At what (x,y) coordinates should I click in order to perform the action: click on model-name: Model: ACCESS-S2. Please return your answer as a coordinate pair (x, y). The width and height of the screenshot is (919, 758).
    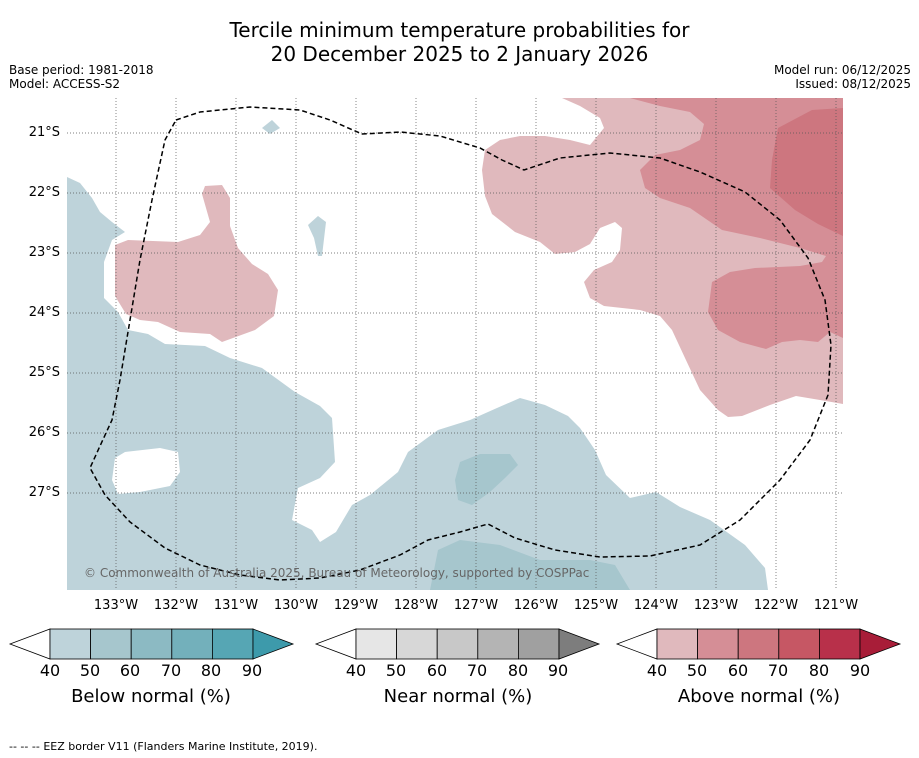
    Looking at the image, I should click on (65, 84).